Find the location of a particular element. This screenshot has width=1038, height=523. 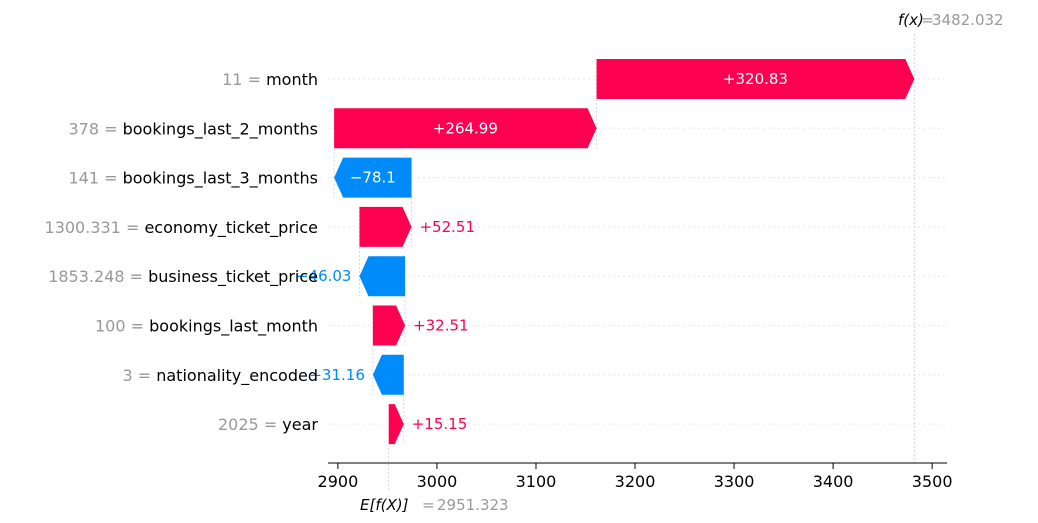

x-axis-ticks: 2900 3000 3100 3200 3300 3400 3500 is located at coordinates (635, 477).